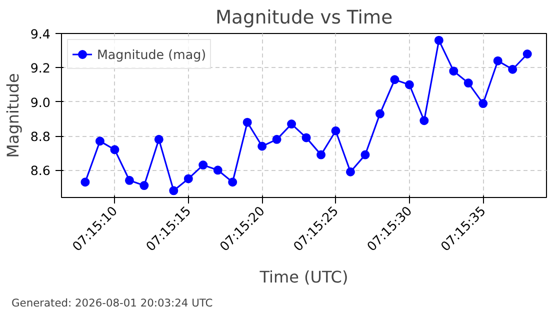 The height and width of the screenshot is (314, 560). What do you see at coordinates (40, 170) in the screenshot?
I see `y-tick-label: 8.6` at bounding box center [40, 170].